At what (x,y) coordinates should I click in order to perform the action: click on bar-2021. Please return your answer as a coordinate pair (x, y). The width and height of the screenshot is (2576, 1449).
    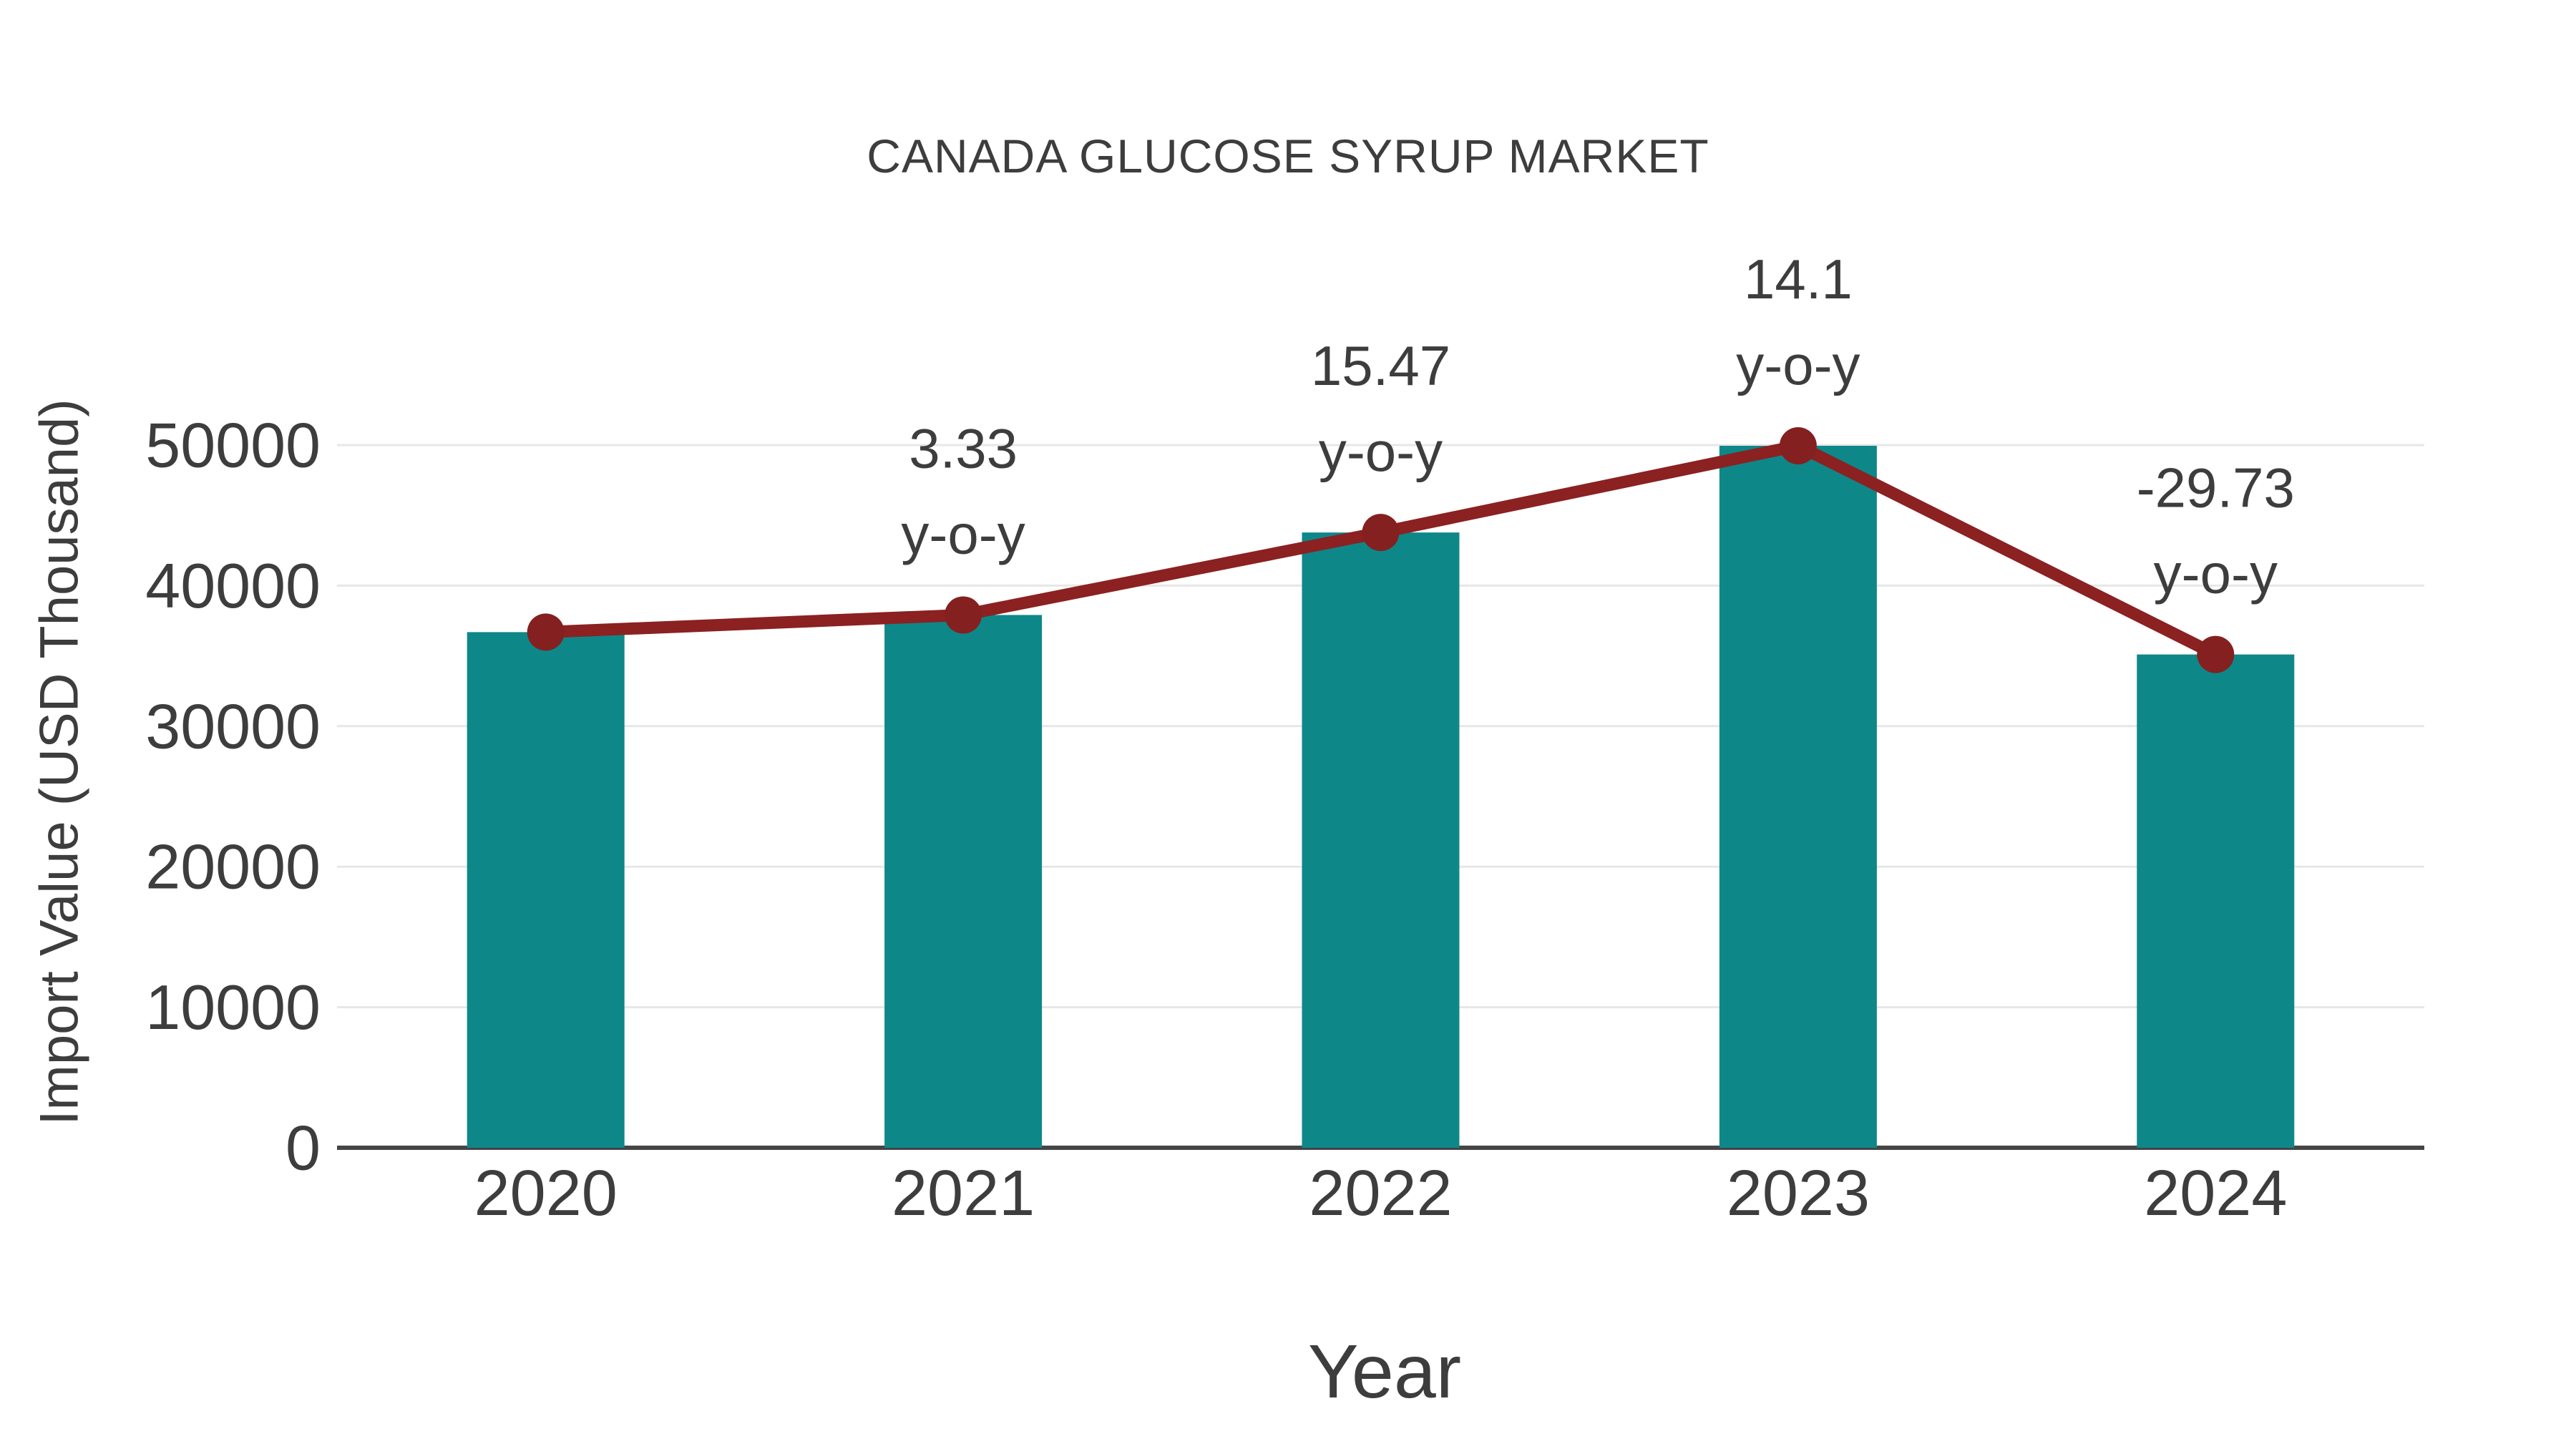
    Looking at the image, I should click on (964, 881).